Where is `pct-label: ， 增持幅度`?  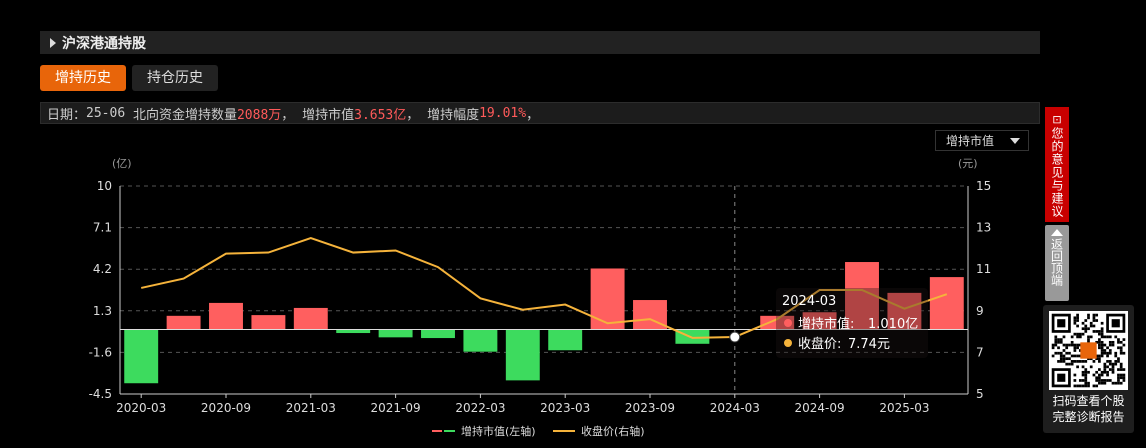 pct-label: ， 增持幅度 is located at coordinates (443, 115).